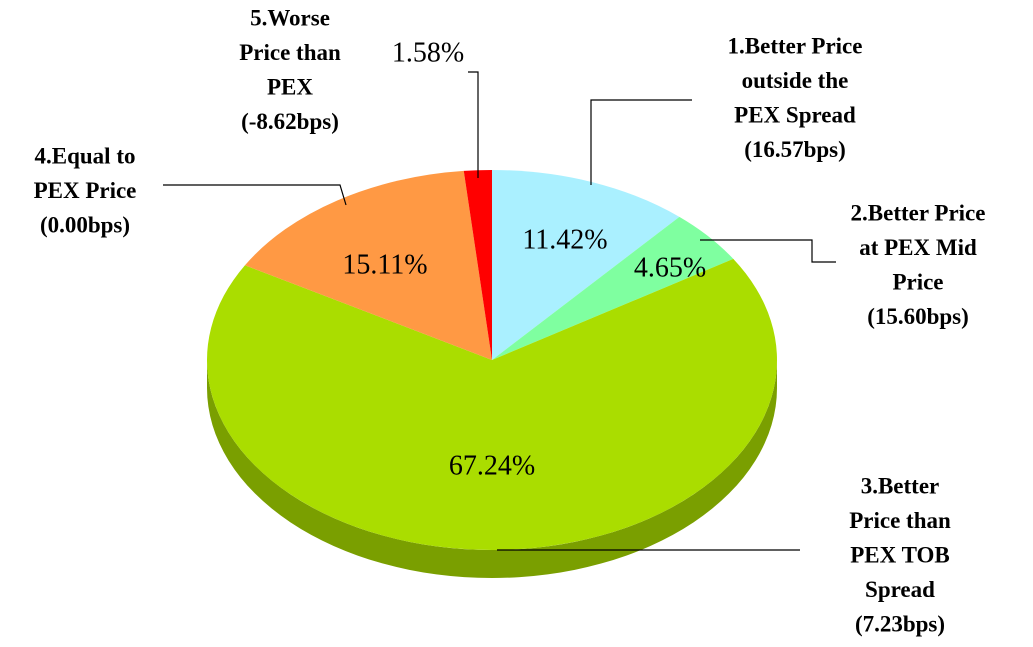 The width and height of the screenshot is (1033, 647). Describe the element at coordinates (492, 465) in the screenshot. I see `data-label: 67.24%` at that location.